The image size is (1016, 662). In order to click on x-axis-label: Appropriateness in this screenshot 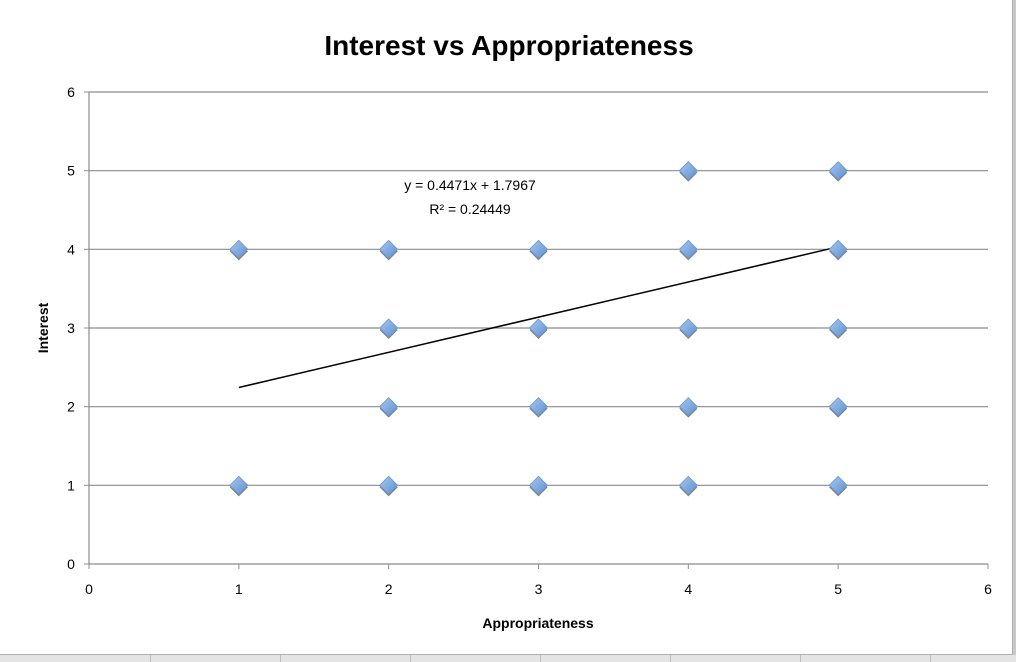, I will do `click(537, 623)`.